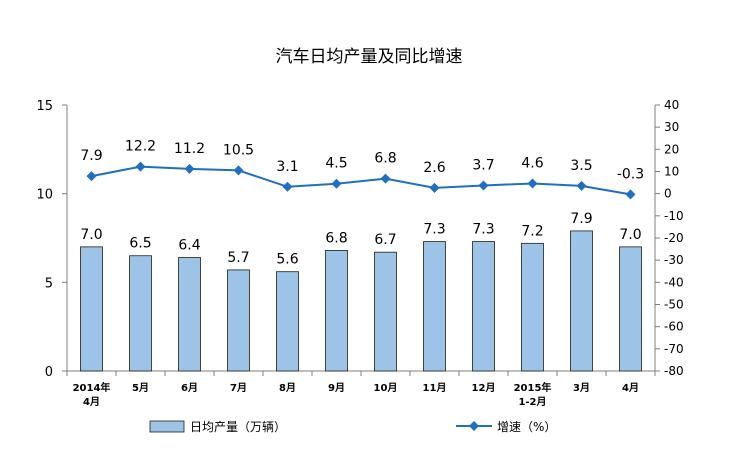 The image size is (738, 472). I want to click on left-tick-label: 5, so click(49, 283).